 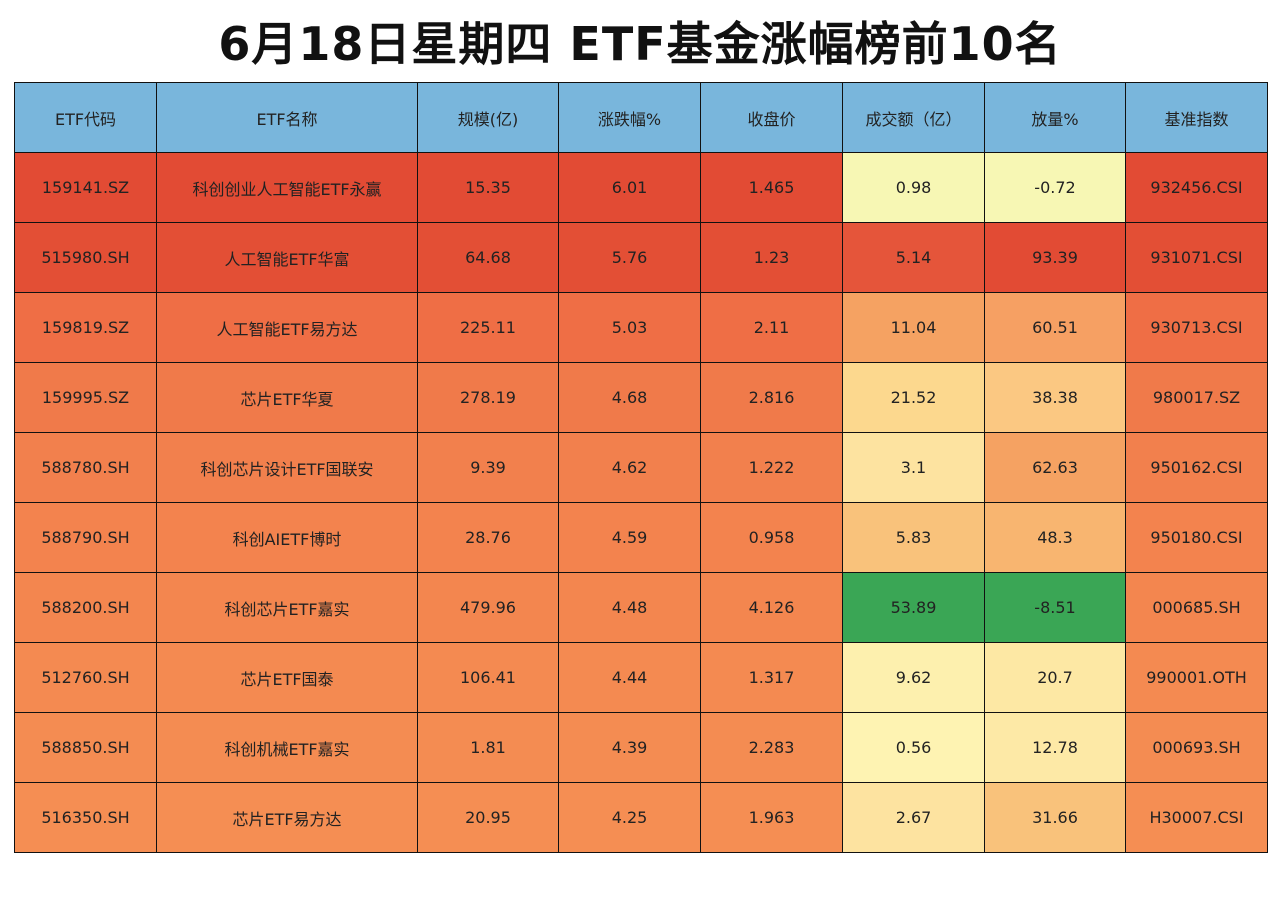 What do you see at coordinates (913, 537) in the screenshot?
I see `table-cell: 5.83` at bounding box center [913, 537].